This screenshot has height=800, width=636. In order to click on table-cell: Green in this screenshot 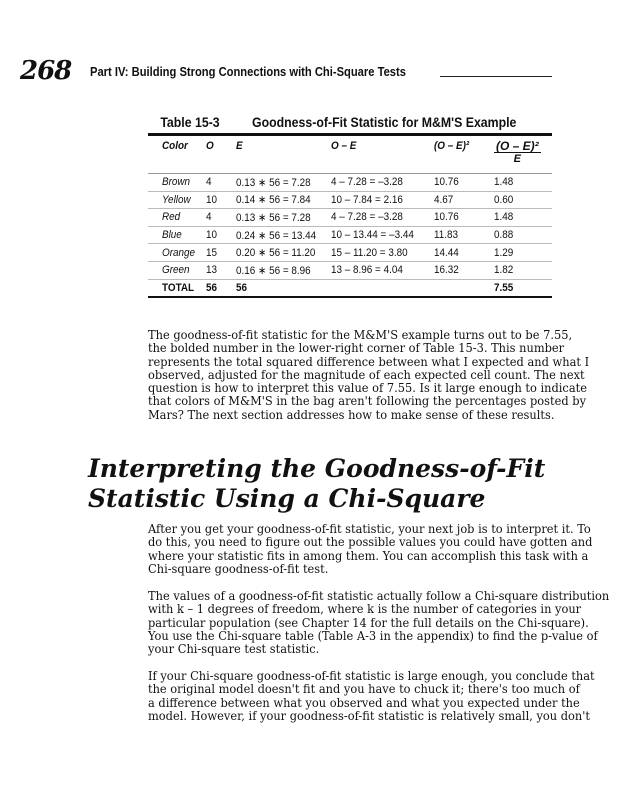, I will do `click(176, 270)`.